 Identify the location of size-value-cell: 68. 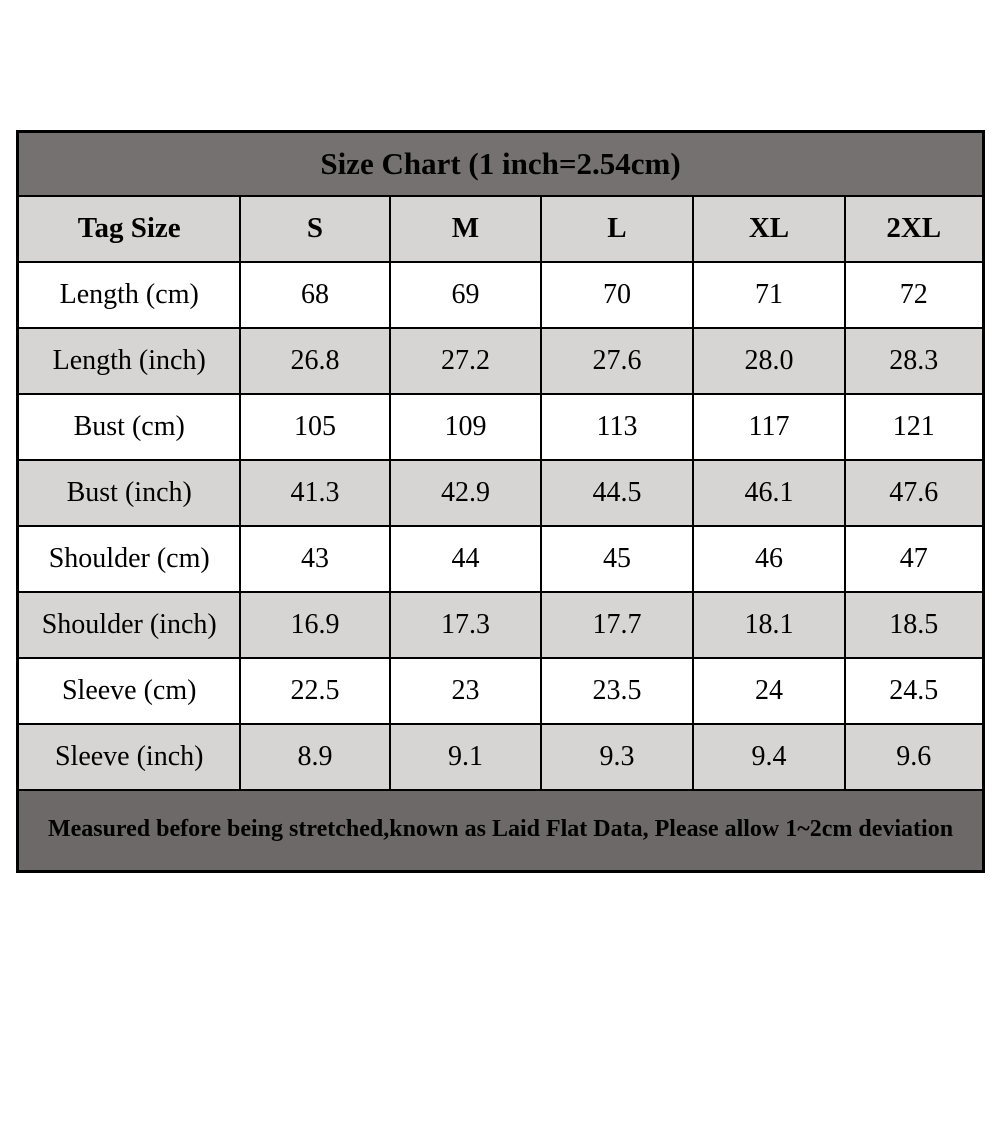
(314, 294).